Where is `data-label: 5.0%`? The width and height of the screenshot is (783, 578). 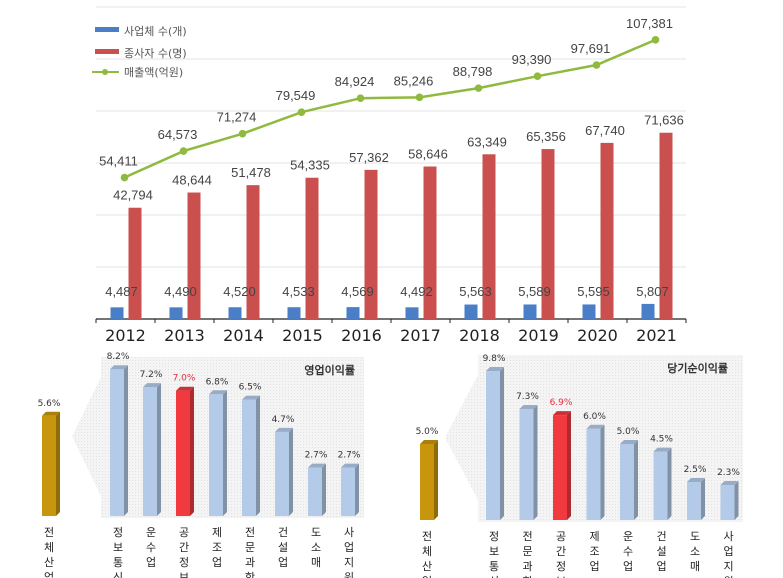 data-label: 5.0% is located at coordinates (628, 432).